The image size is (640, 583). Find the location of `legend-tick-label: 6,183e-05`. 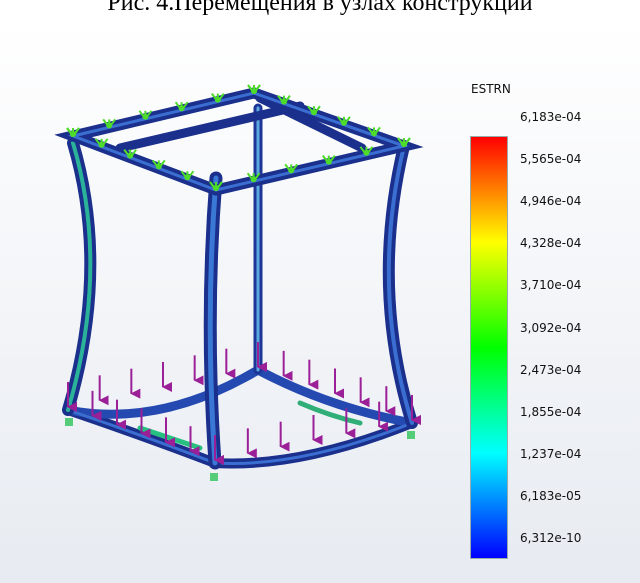

legend-tick-label: 6,183e-05 is located at coordinates (551, 495).